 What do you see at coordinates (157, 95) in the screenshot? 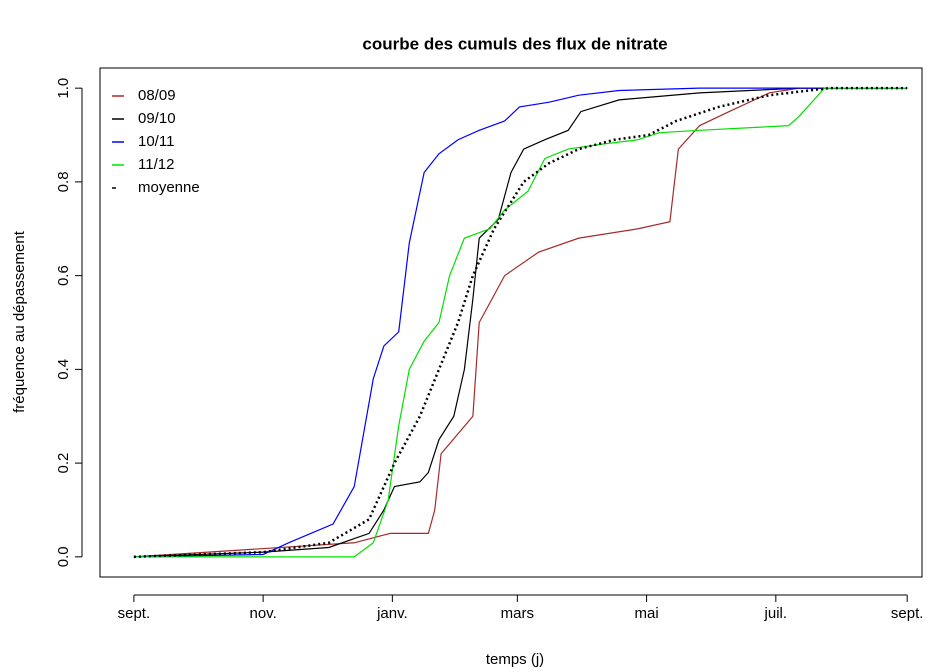
I see `legend-label: 08/09` at bounding box center [157, 95].